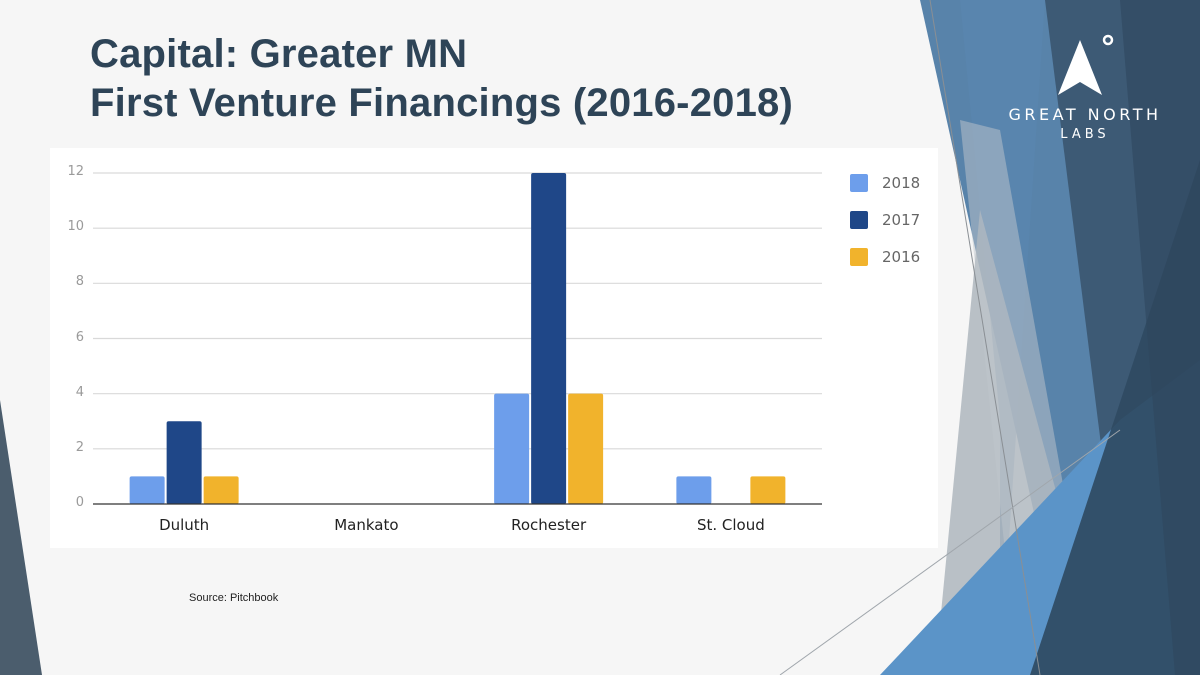 This screenshot has width=1200, height=675. Describe the element at coordinates (147, 490) in the screenshot. I see `bar-2018-duluth` at that location.